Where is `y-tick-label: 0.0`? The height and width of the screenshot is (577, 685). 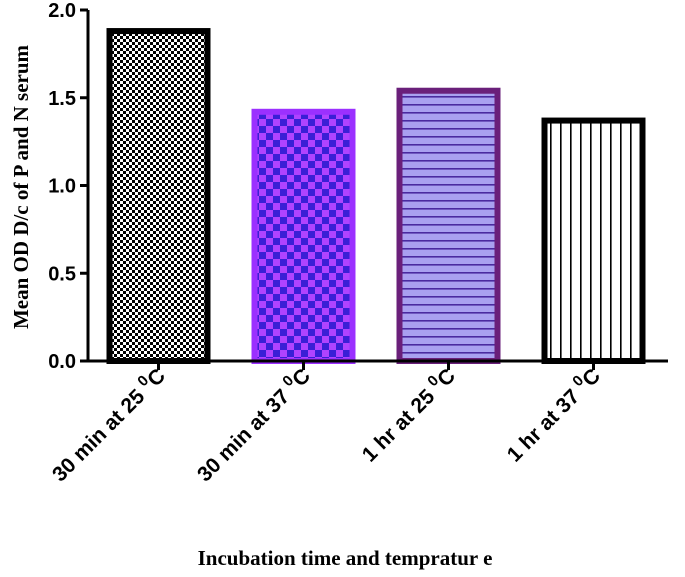 y-tick-label: 0.0 is located at coordinates (62, 362).